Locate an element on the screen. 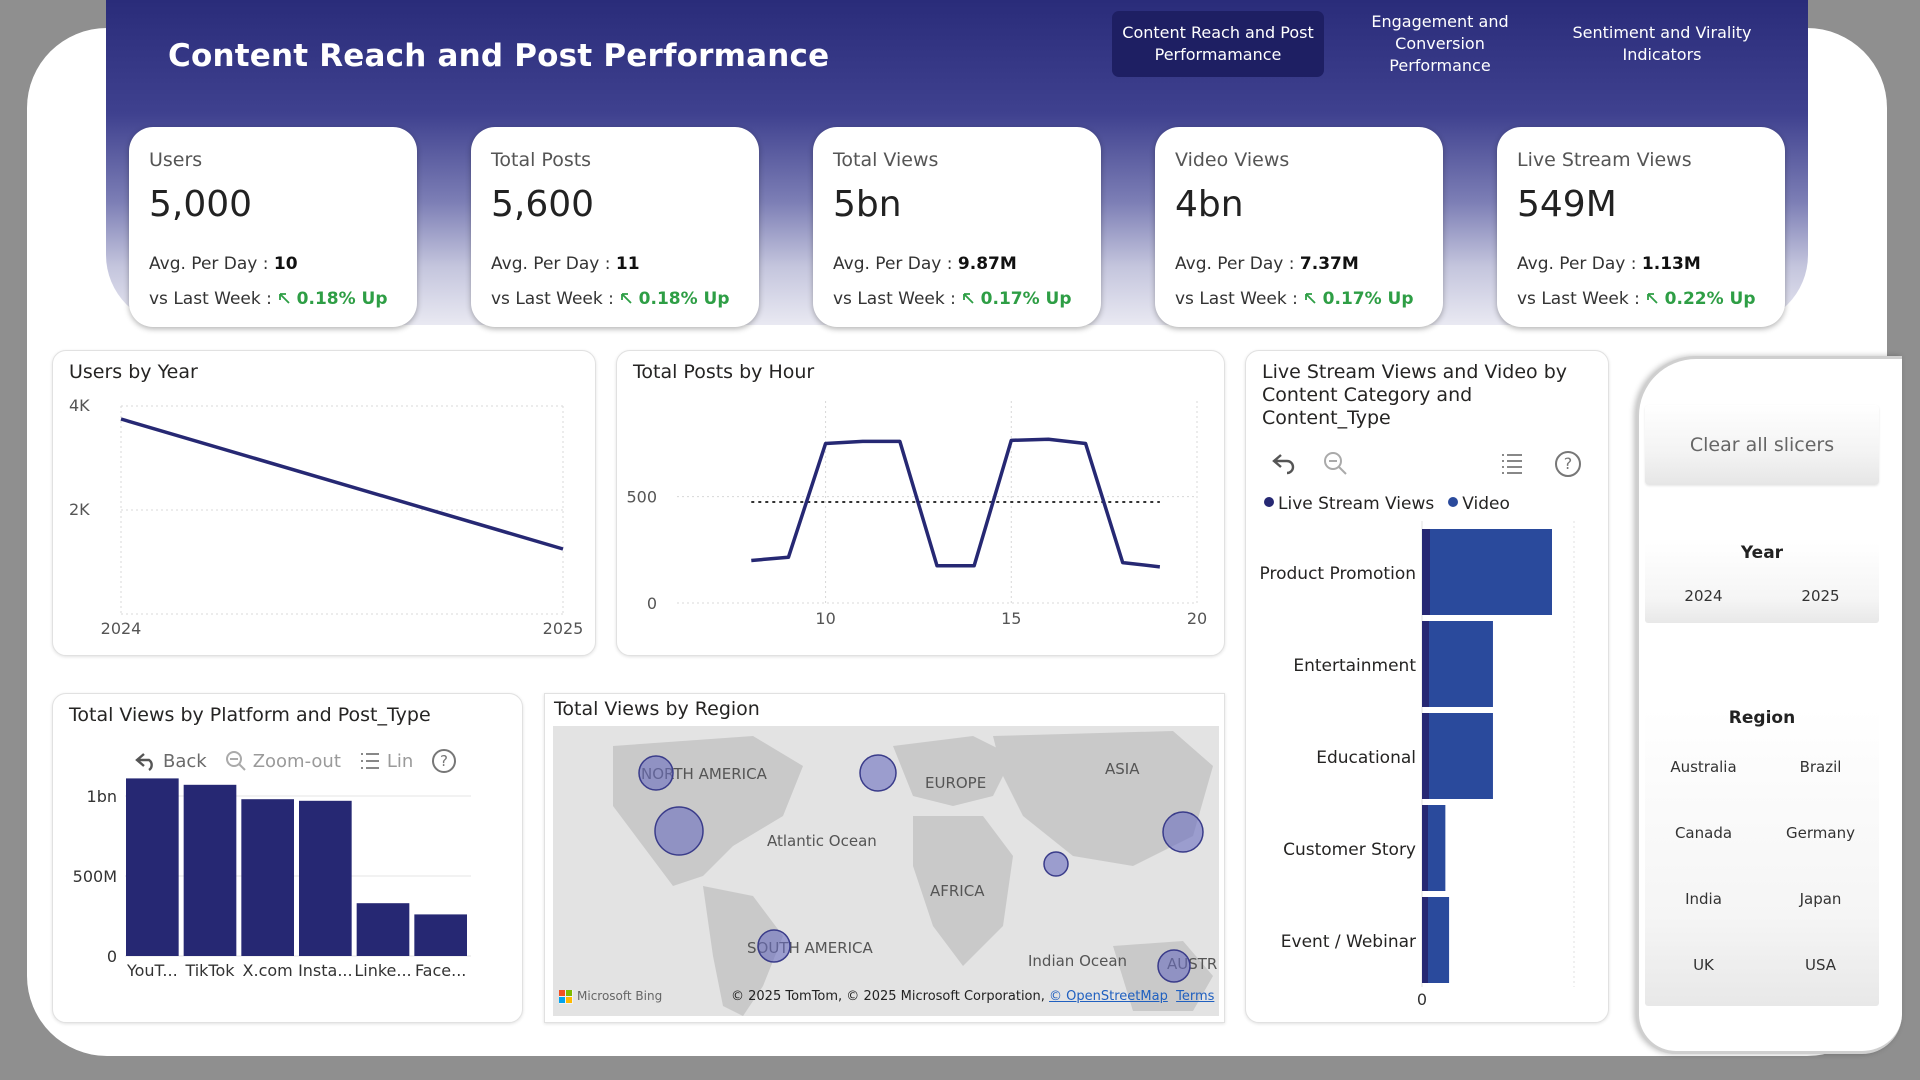 Image resolution: width=1920 pixels, height=1080 pixels. year-option-2024: 2024 is located at coordinates (1703, 596).